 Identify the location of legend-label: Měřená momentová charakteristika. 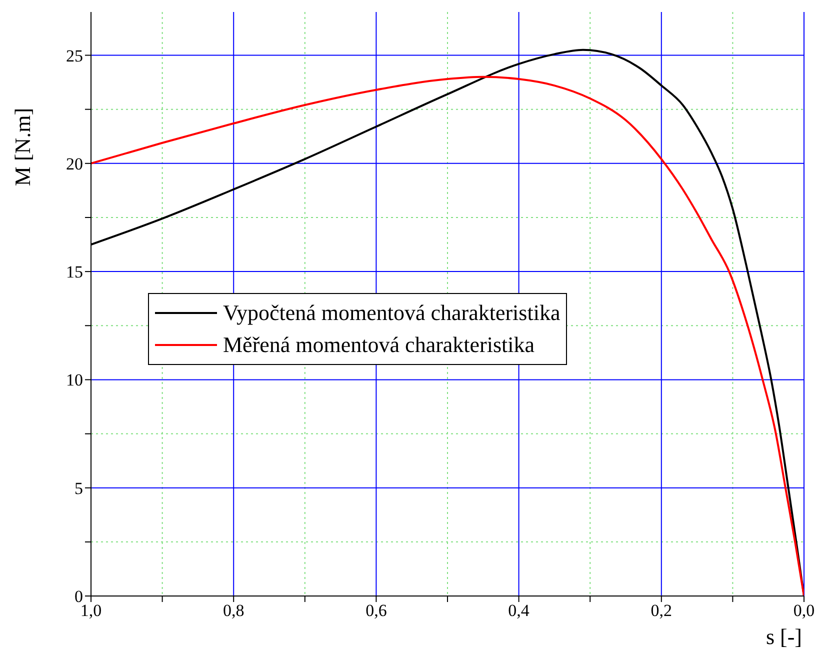
(379, 345).